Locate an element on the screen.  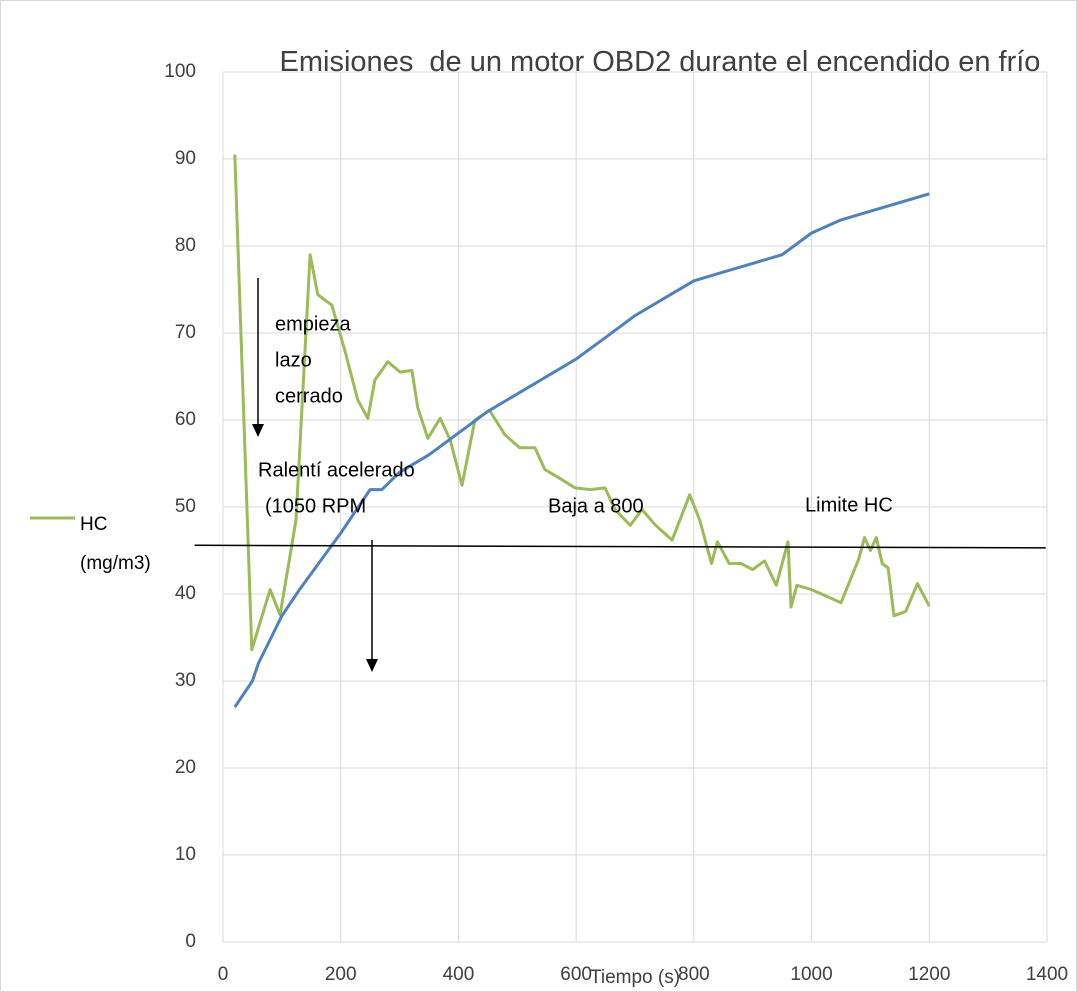
y-tick-label: 0 is located at coordinates (190, 941).